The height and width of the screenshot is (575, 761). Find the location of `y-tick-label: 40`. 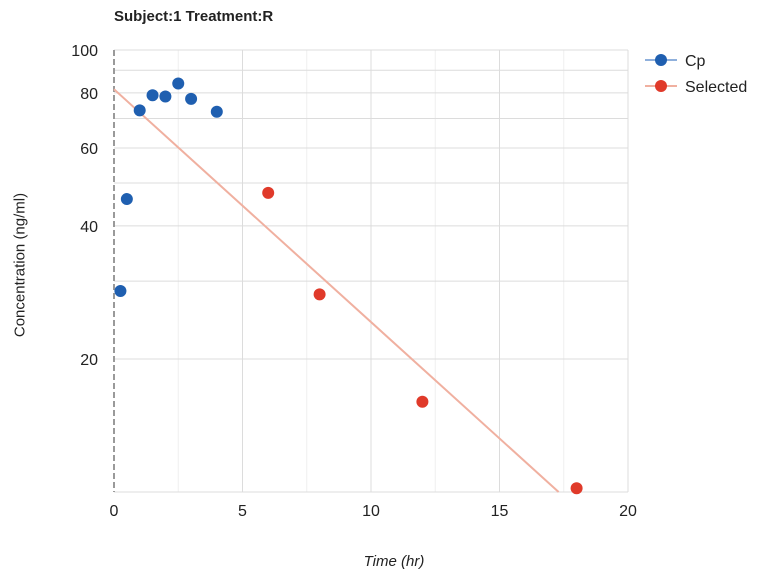

y-tick-label: 40 is located at coordinates (89, 227).